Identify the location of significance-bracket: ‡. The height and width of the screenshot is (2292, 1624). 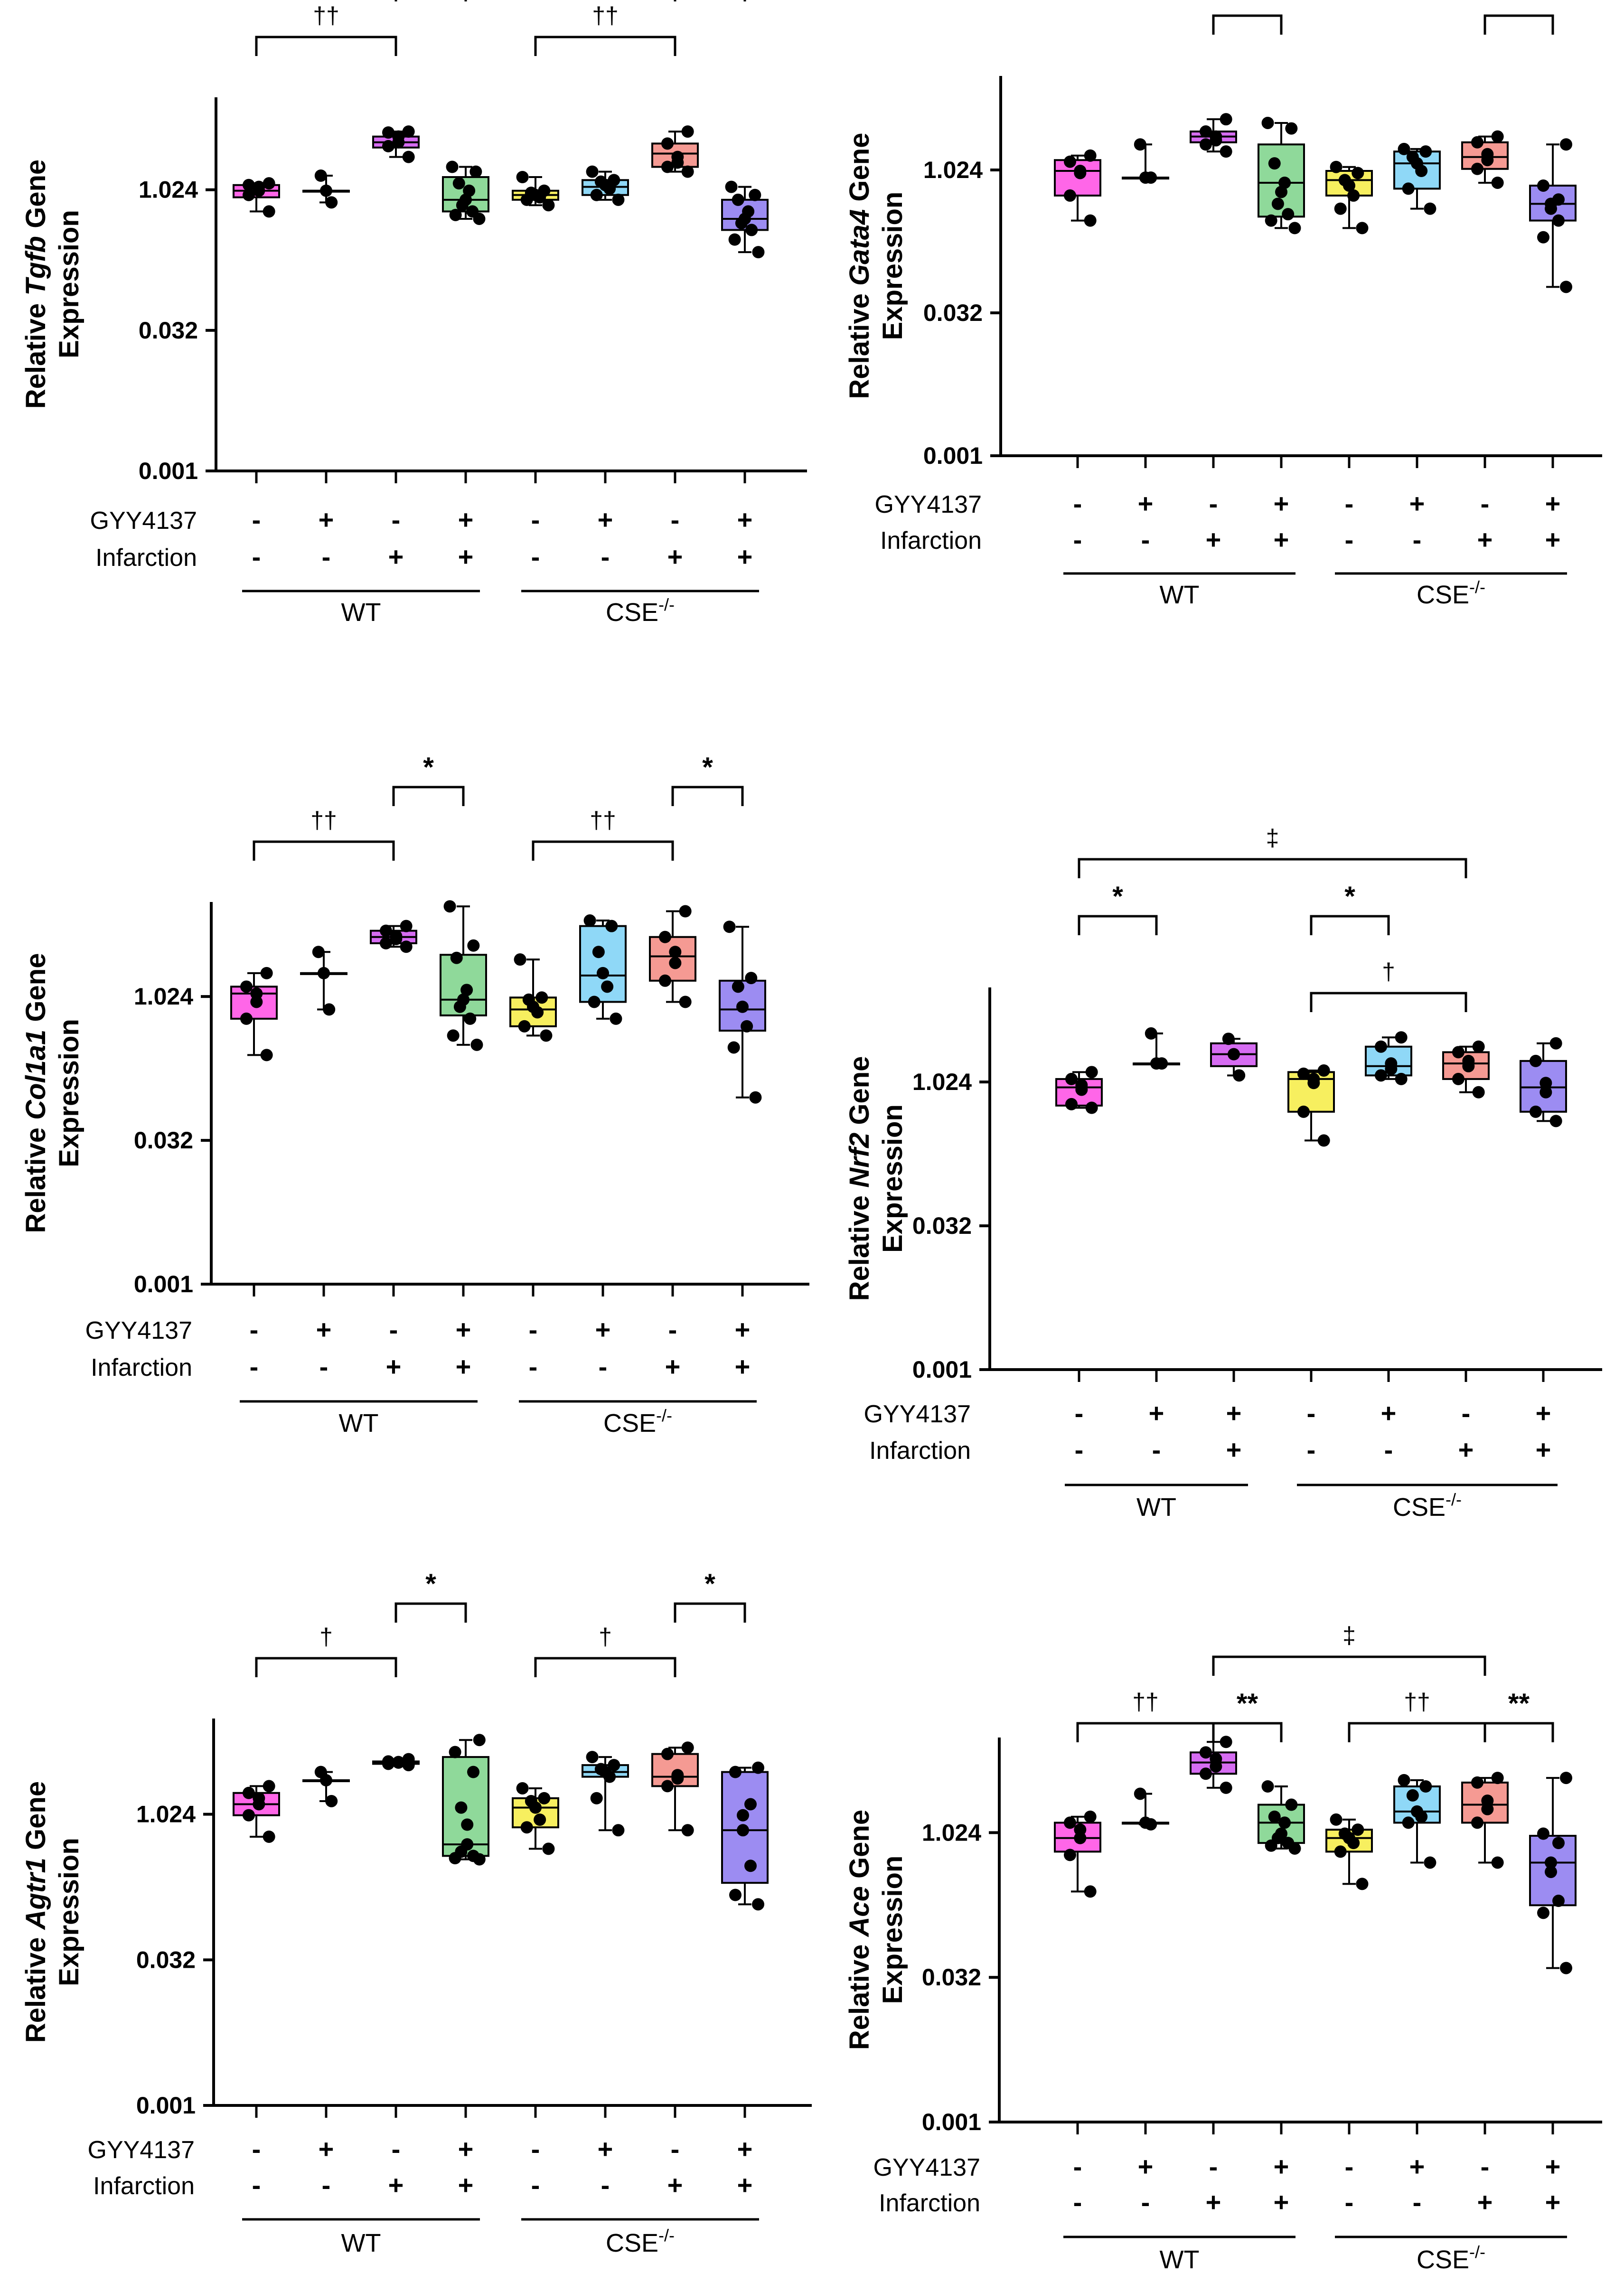
(1273, 852).